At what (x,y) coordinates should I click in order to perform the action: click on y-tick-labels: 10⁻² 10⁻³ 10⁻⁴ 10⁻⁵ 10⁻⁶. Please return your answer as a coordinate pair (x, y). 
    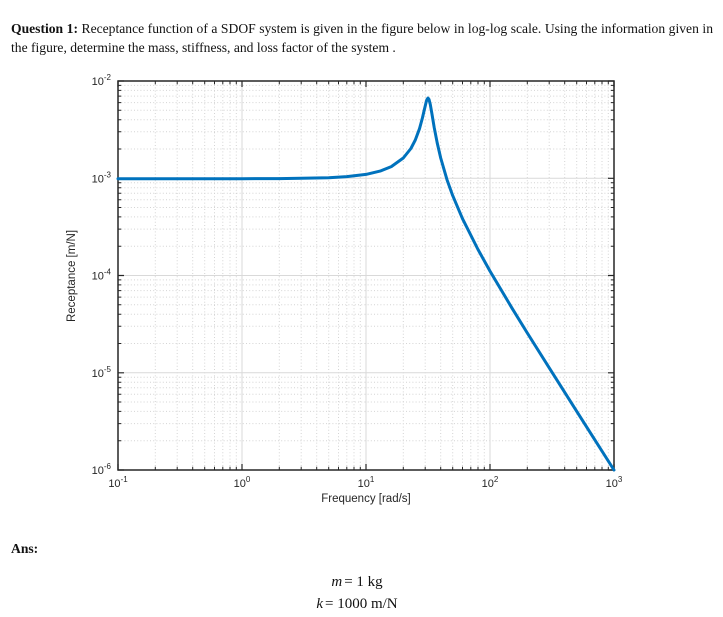
    Looking at the image, I should click on (102, 275).